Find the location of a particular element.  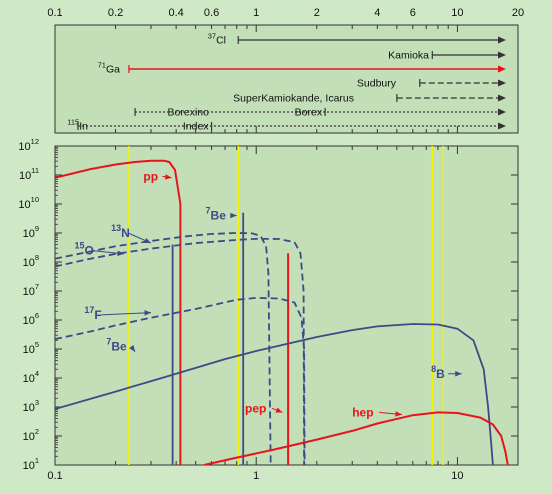

series-label: 17F is located at coordinates (118, 313).